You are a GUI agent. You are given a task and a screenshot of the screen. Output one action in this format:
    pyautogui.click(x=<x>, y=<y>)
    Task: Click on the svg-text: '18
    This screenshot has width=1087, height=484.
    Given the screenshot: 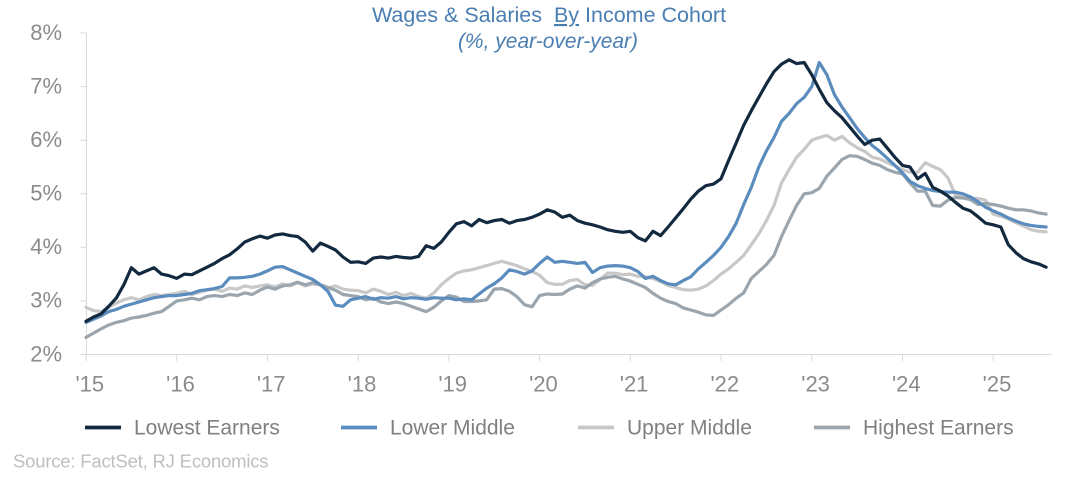 What is the action you would take?
    pyautogui.click(x=362, y=384)
    